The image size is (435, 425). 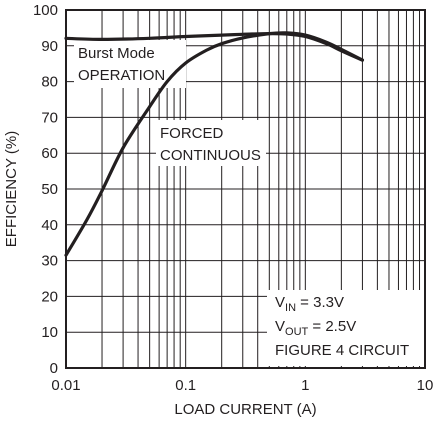 What do you see at coordinates (320, 302) in the screenshot?
I see `vin-value: = 3.3V` at bounding box center [320, 302].